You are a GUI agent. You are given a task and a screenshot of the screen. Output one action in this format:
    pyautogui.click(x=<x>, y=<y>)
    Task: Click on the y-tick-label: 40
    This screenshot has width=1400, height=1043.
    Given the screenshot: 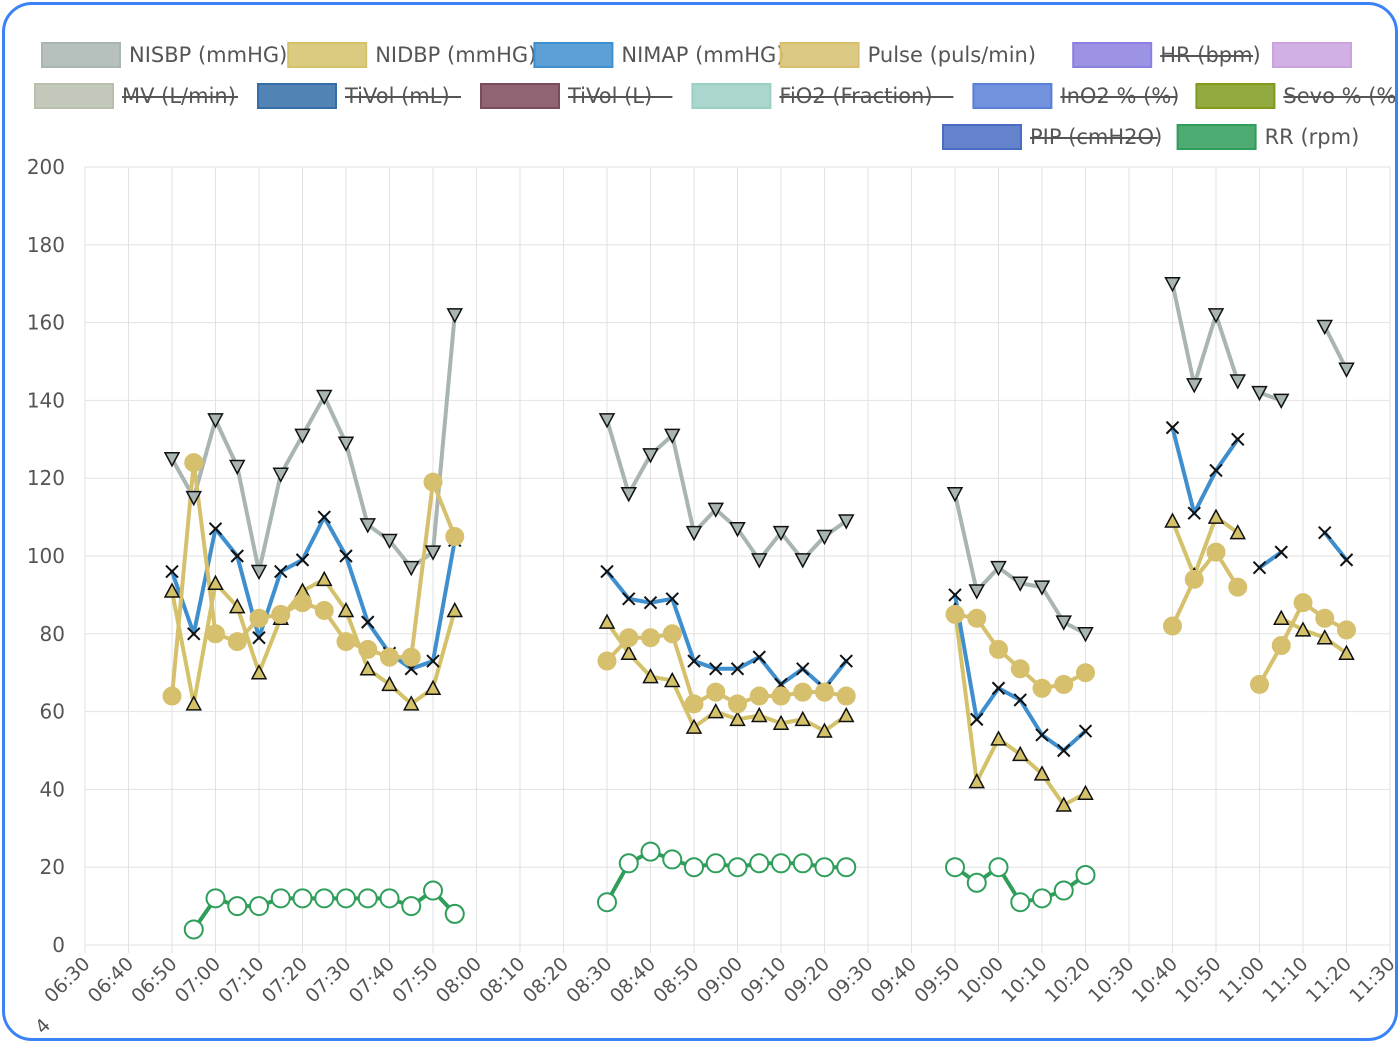 What is the action you would take?
    pyautogui.click(x=52, y=789)
    